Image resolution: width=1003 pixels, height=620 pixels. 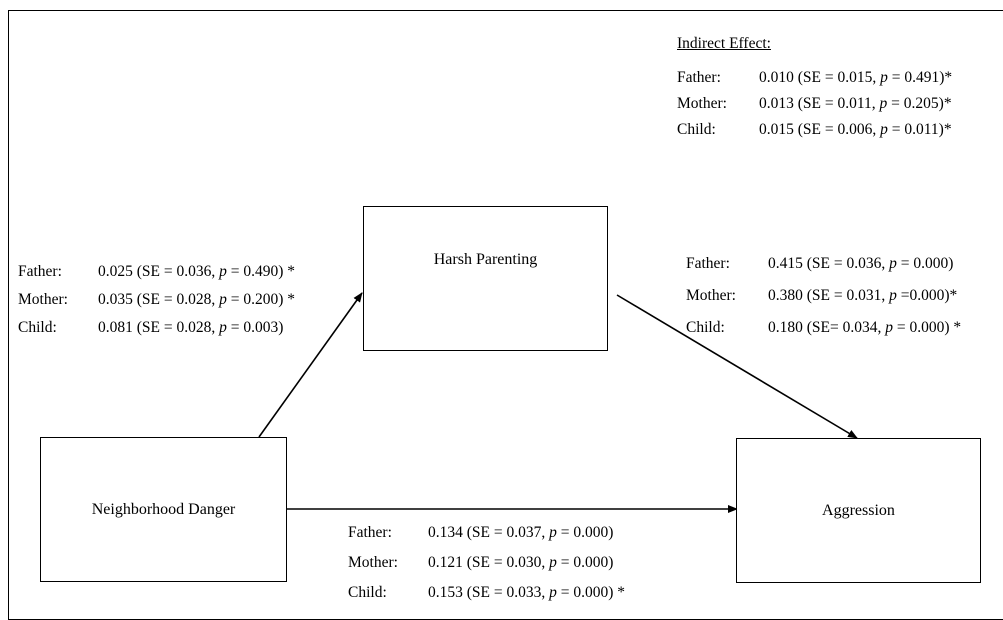 What do you see at coordinates (861, 263) in the screenshot?
I see `path-b-father-value: 0.415 (SE = 0.036, p = 0.000)` at bounding box center [861, 263].